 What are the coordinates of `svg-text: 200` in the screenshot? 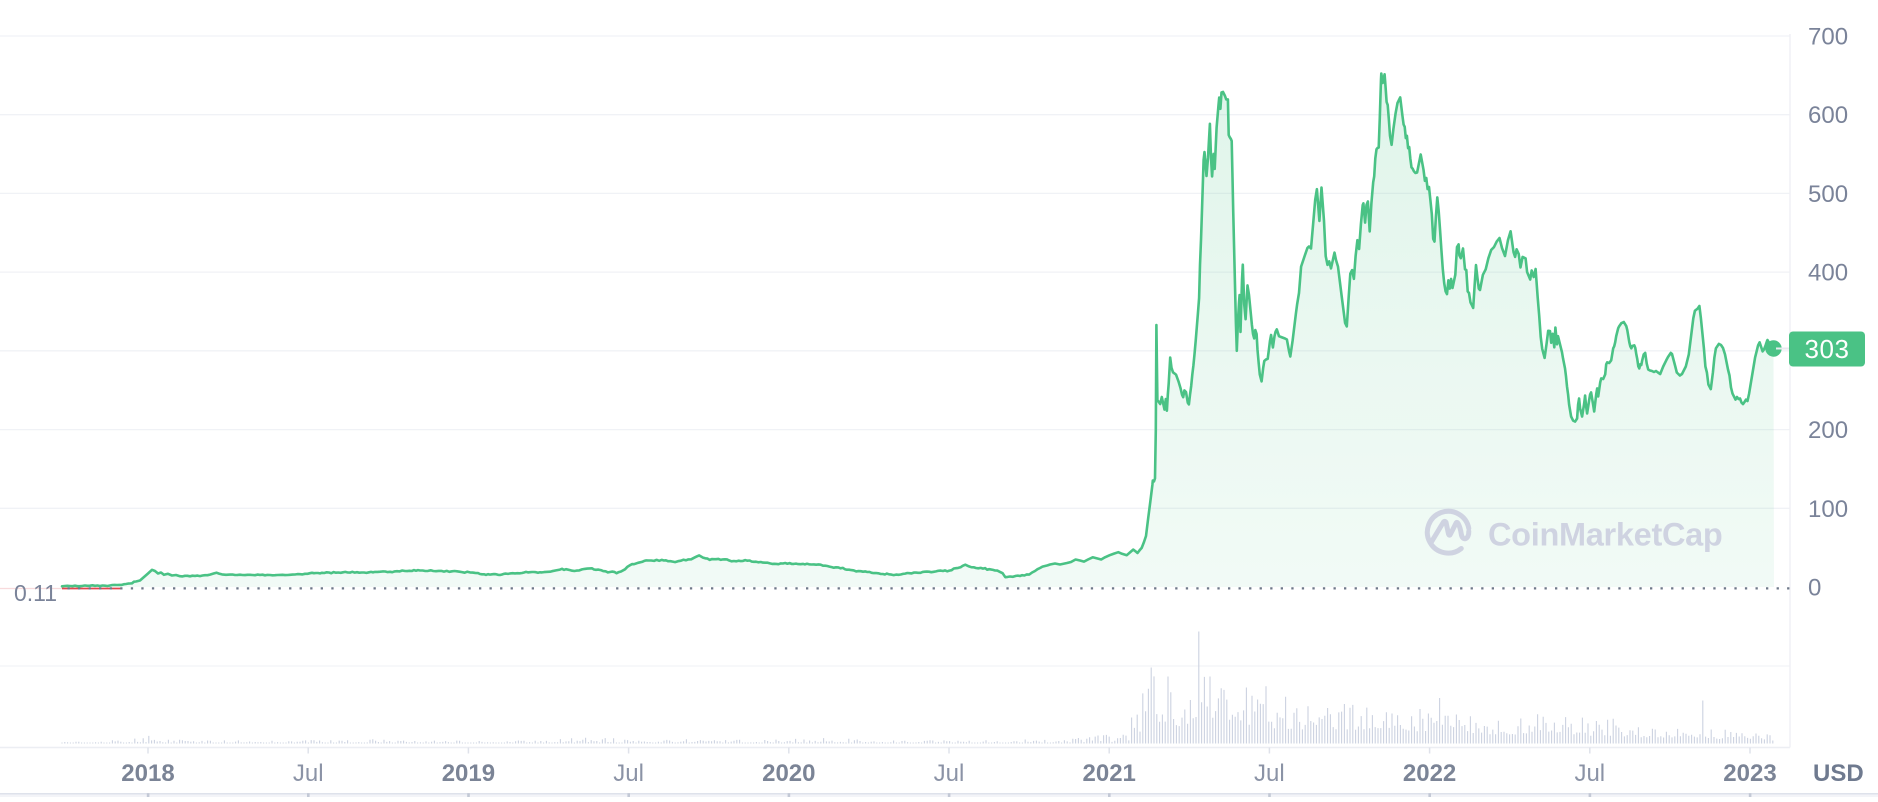 It's located at (1828, 430).